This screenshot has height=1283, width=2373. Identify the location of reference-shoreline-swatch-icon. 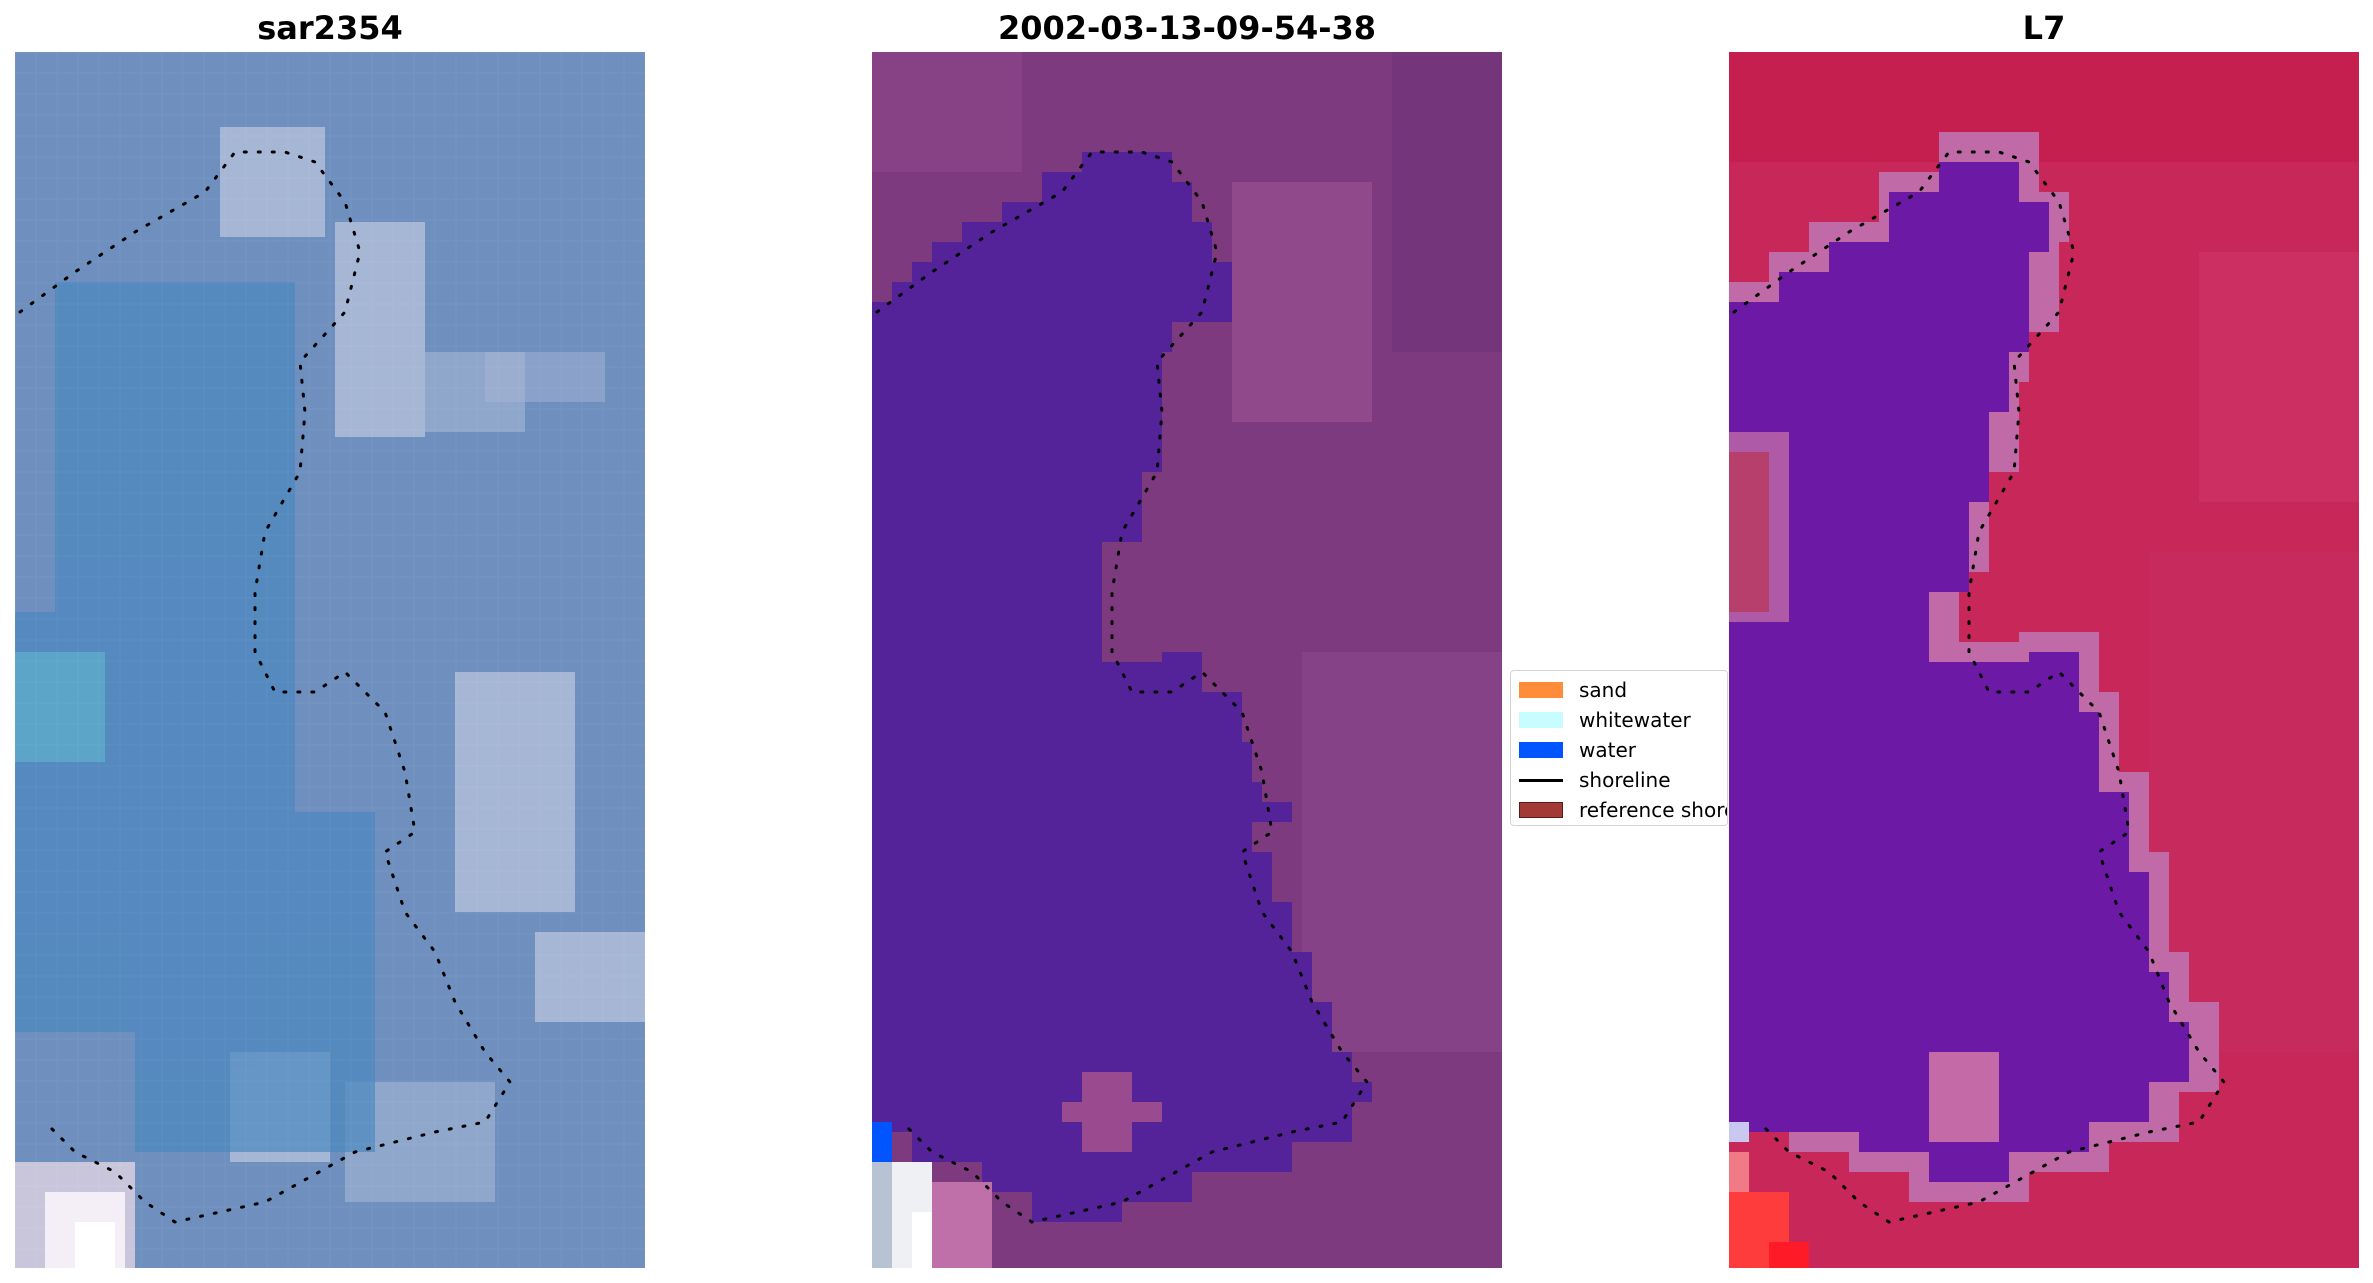
(1541, 810).